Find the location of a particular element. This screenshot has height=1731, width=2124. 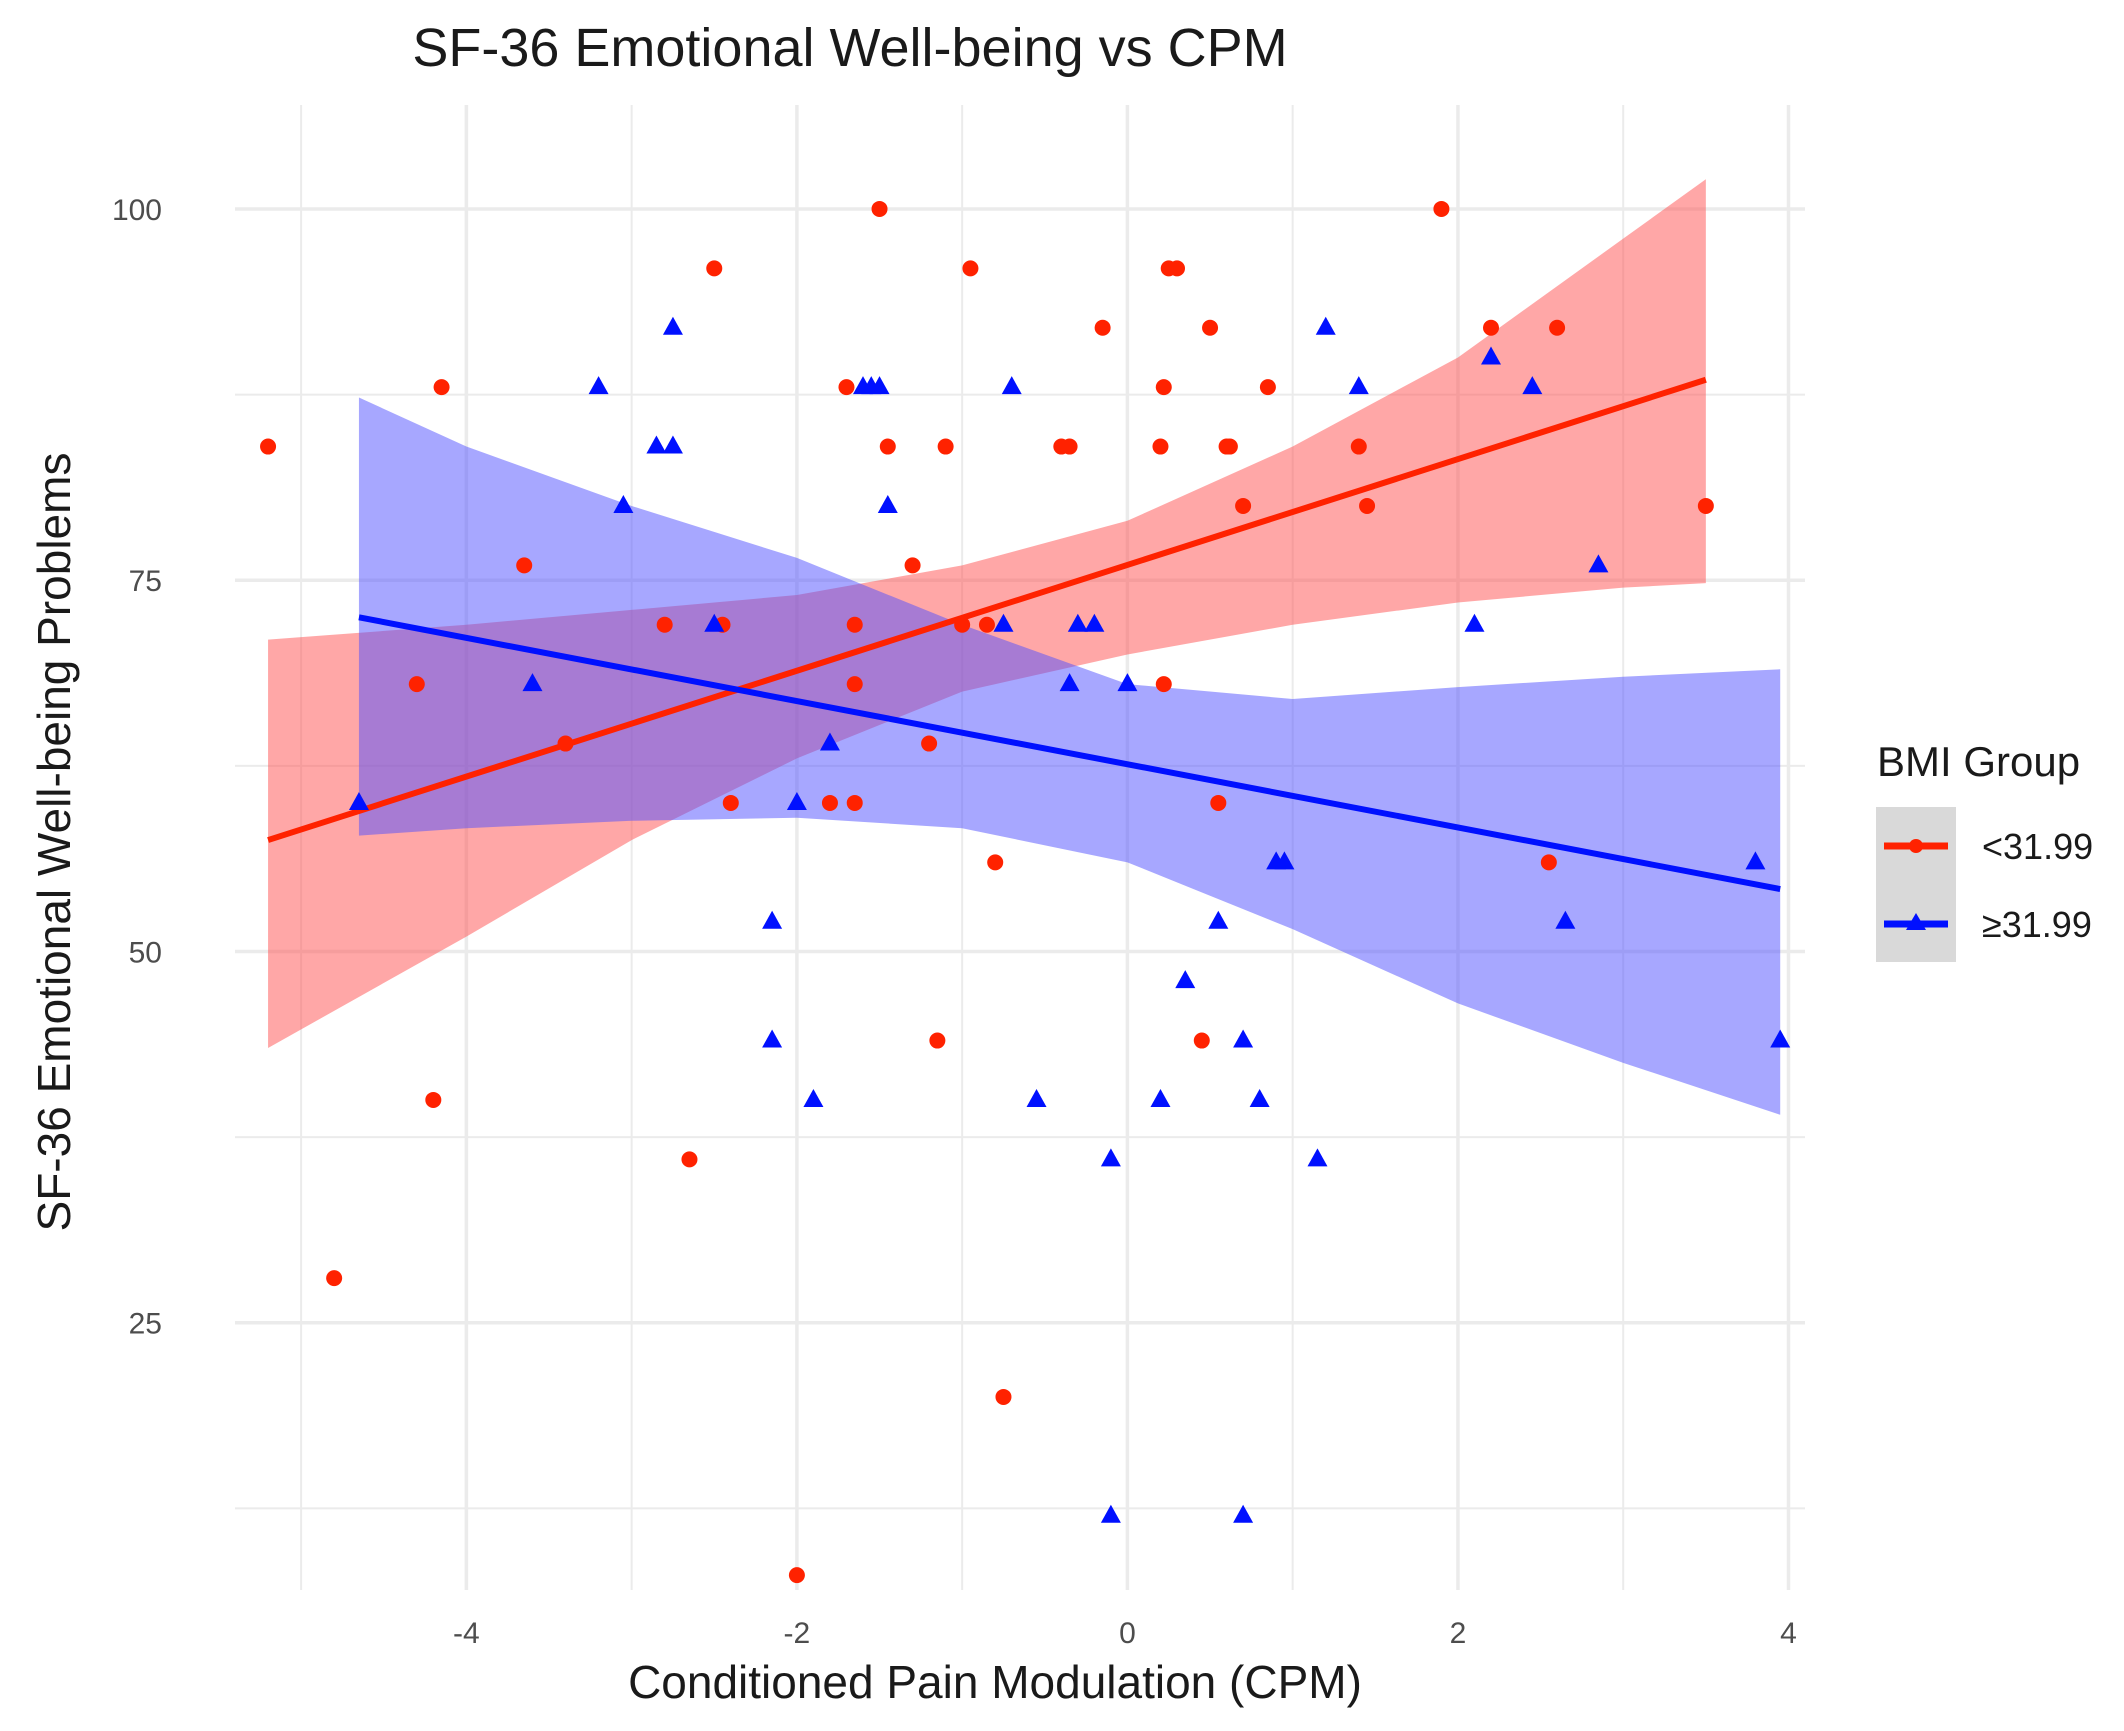

chart-title: SF-36 Emotional Well-being vs CPM is located at coordinates (849, 48).